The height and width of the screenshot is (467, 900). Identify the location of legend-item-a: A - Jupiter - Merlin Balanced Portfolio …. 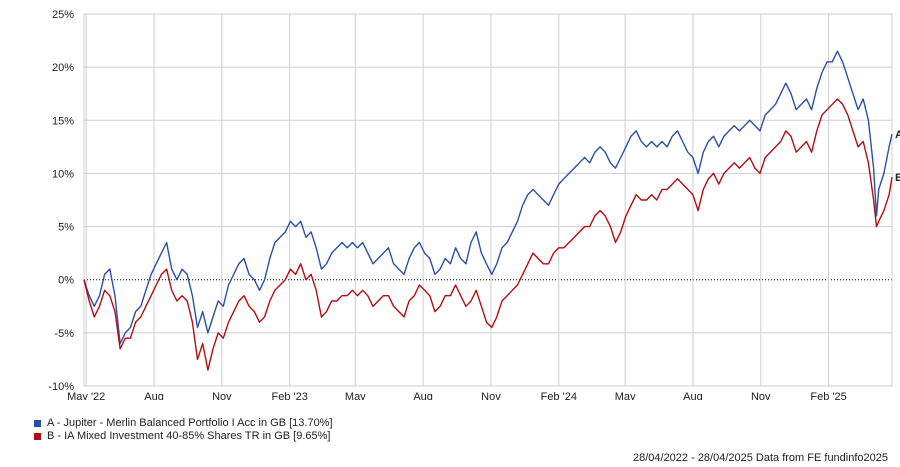
(183, 423).